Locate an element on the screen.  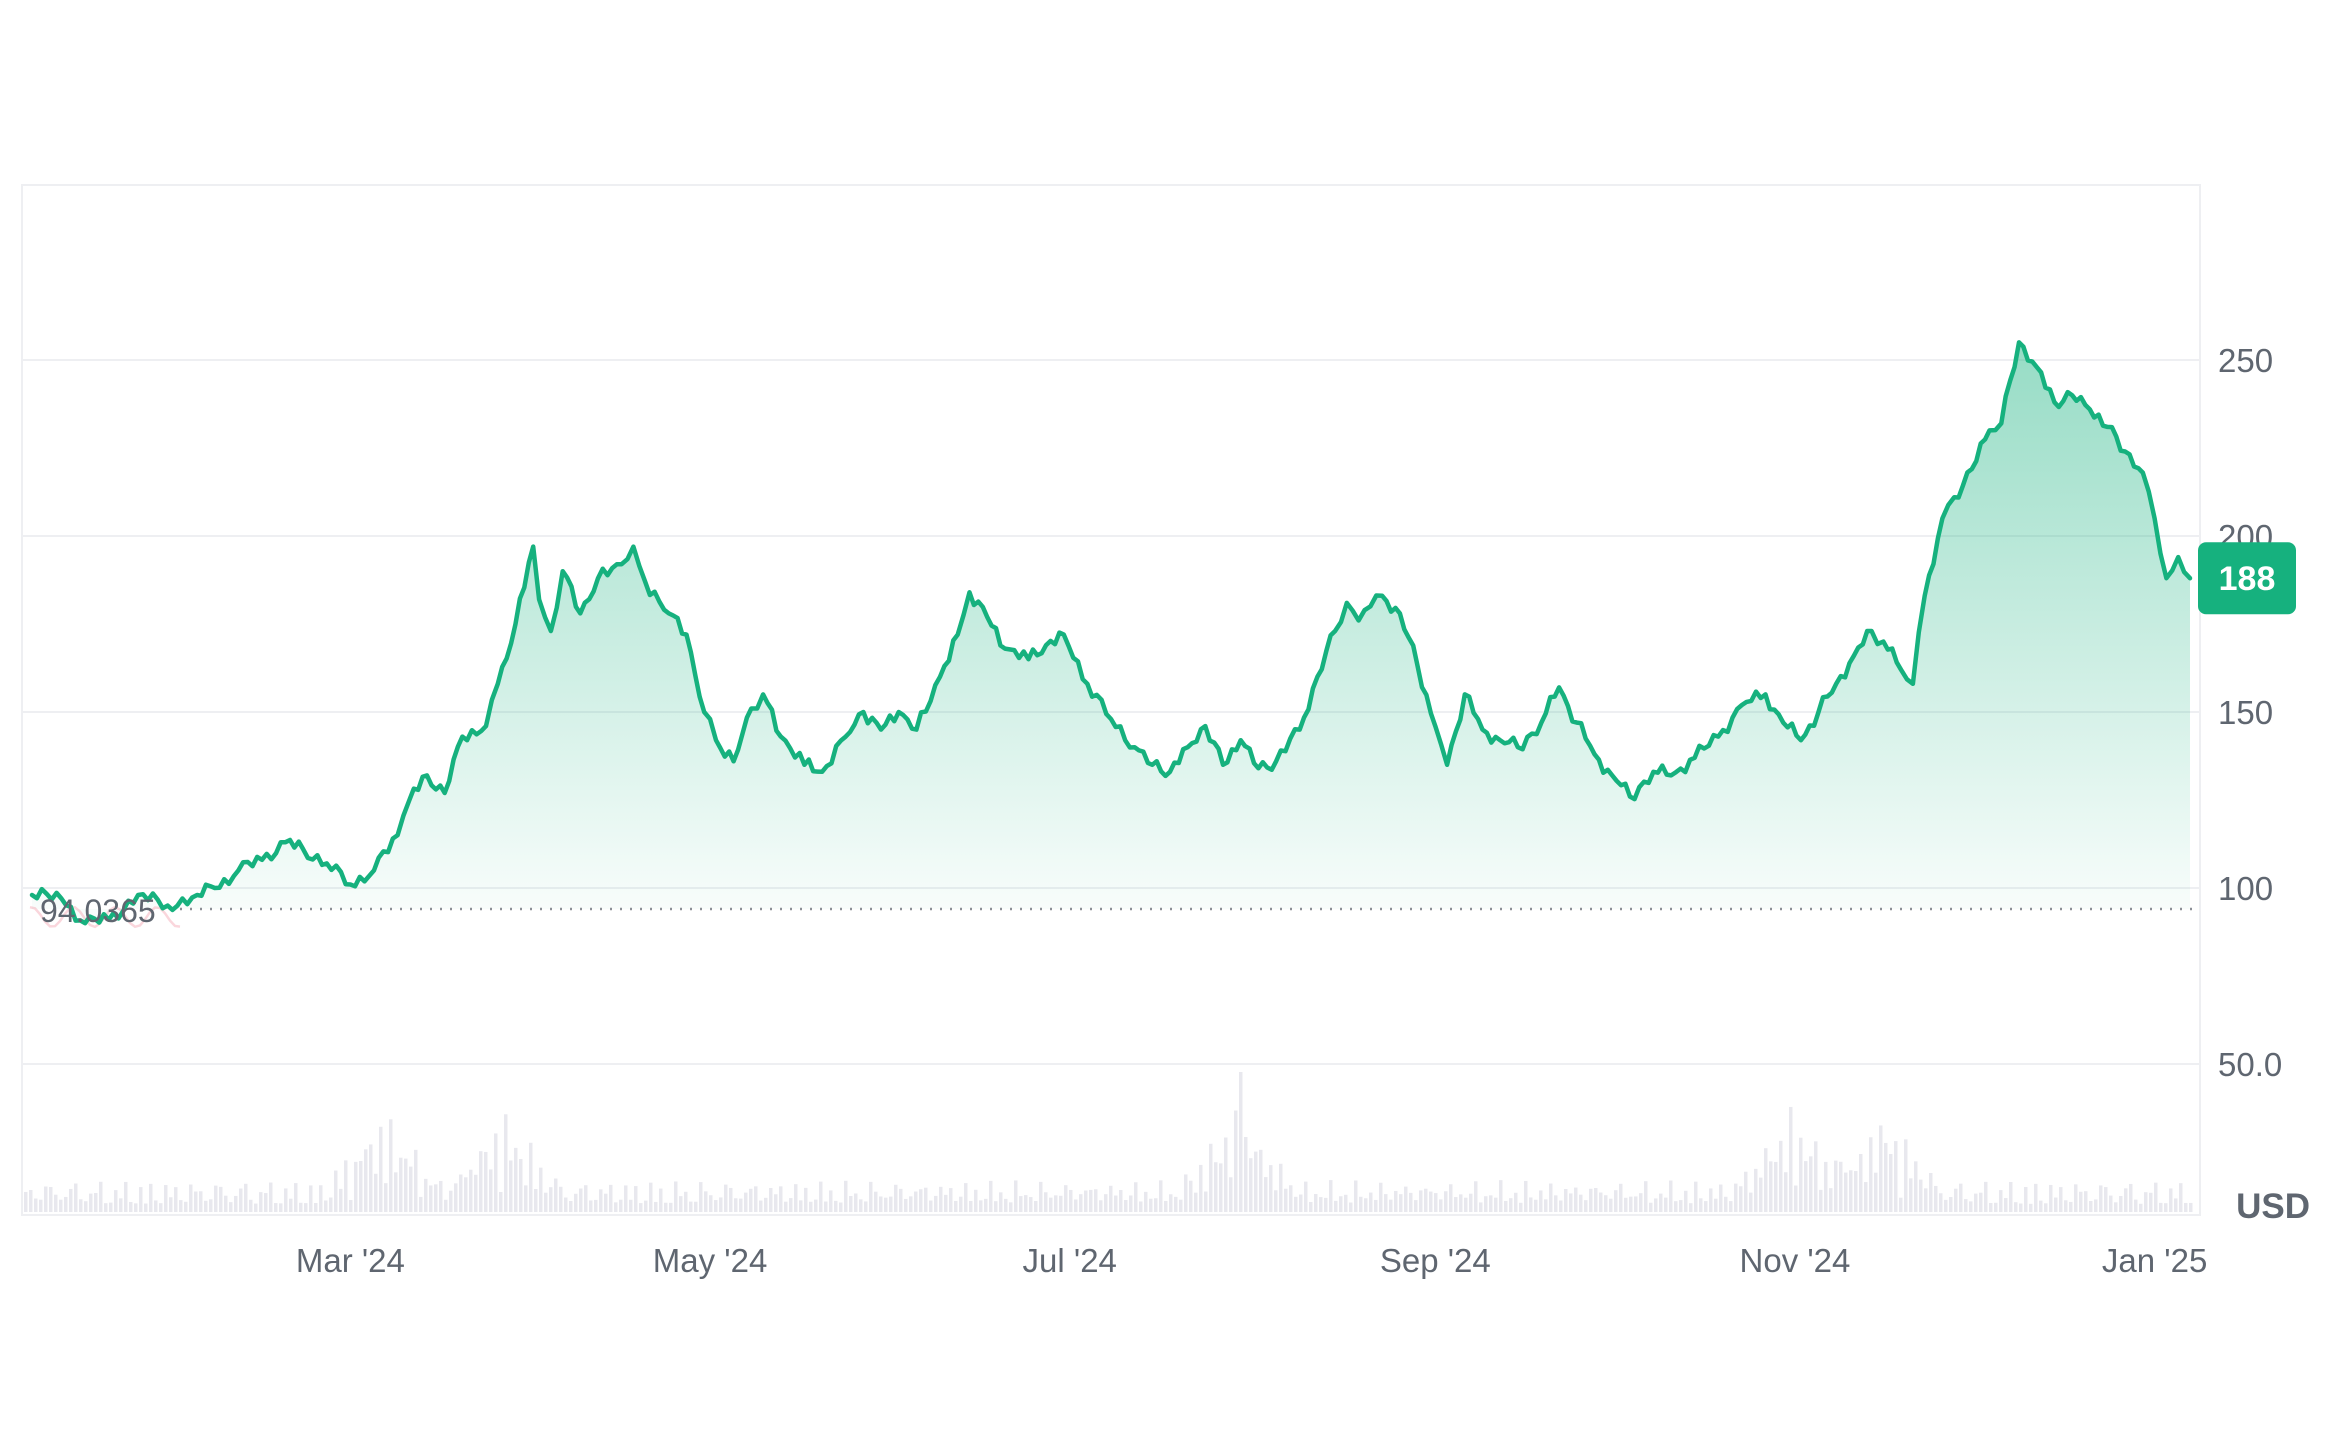
current-price-badge: 188 is located at coordinates (2247, 578).